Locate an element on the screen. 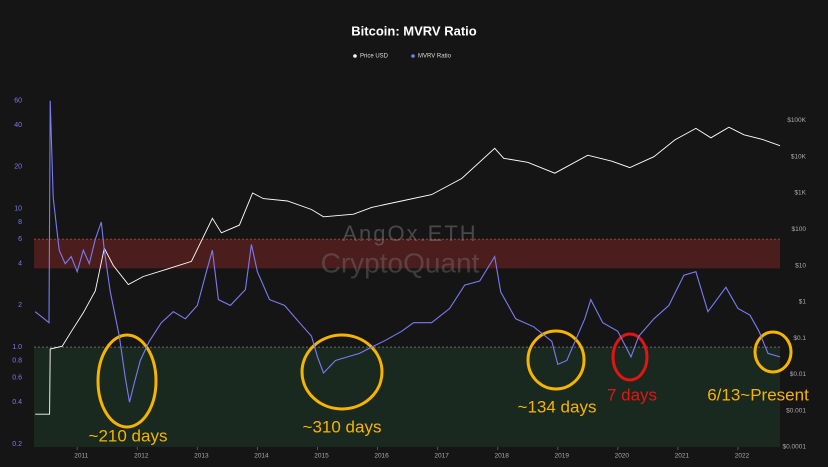 Image resolution: width=828 pixels, height=467 pixels. annotation: 7 days is located at coordinates (632, 394).